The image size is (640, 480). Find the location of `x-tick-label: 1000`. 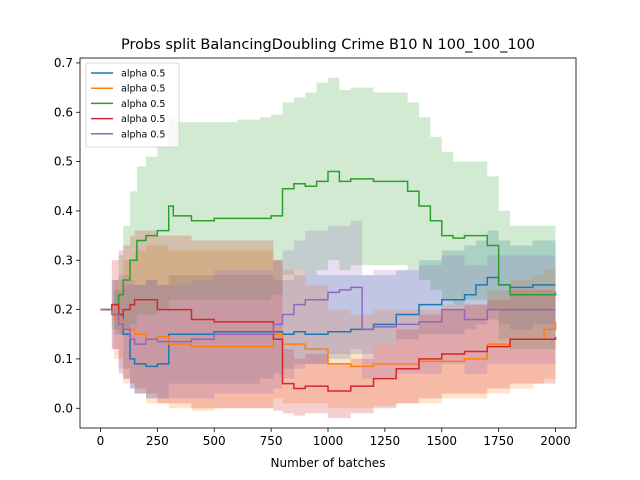

x-tick-label: 1000 is located at coordinates (328, 441).